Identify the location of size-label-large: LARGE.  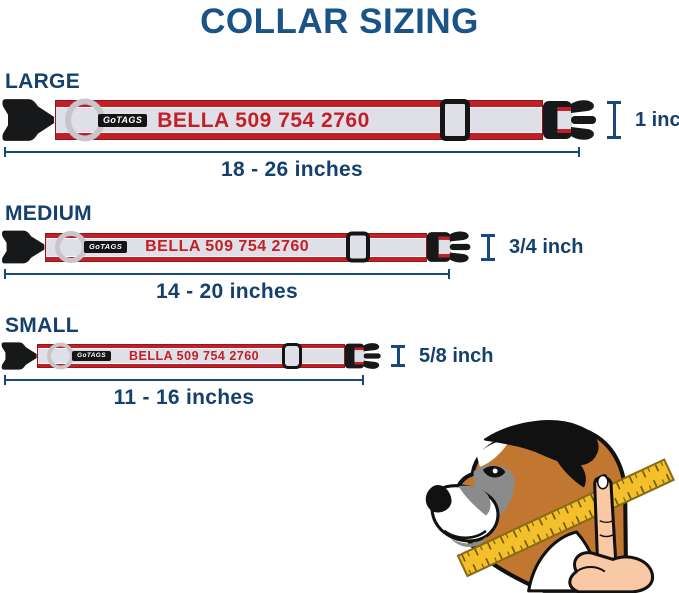
(42, 81).